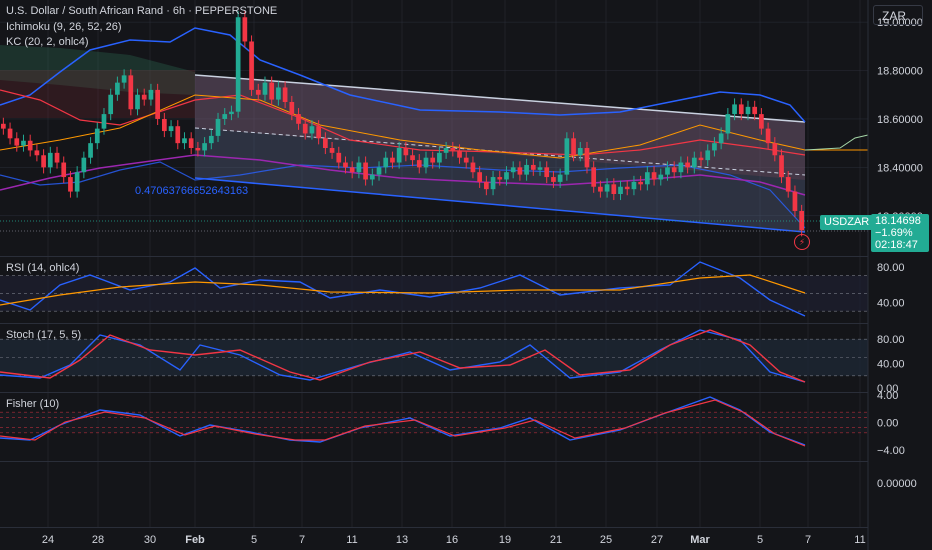 The width and height of the screenshot is (932, 550). I want to click on regression-mid-line, so click(500, 151).